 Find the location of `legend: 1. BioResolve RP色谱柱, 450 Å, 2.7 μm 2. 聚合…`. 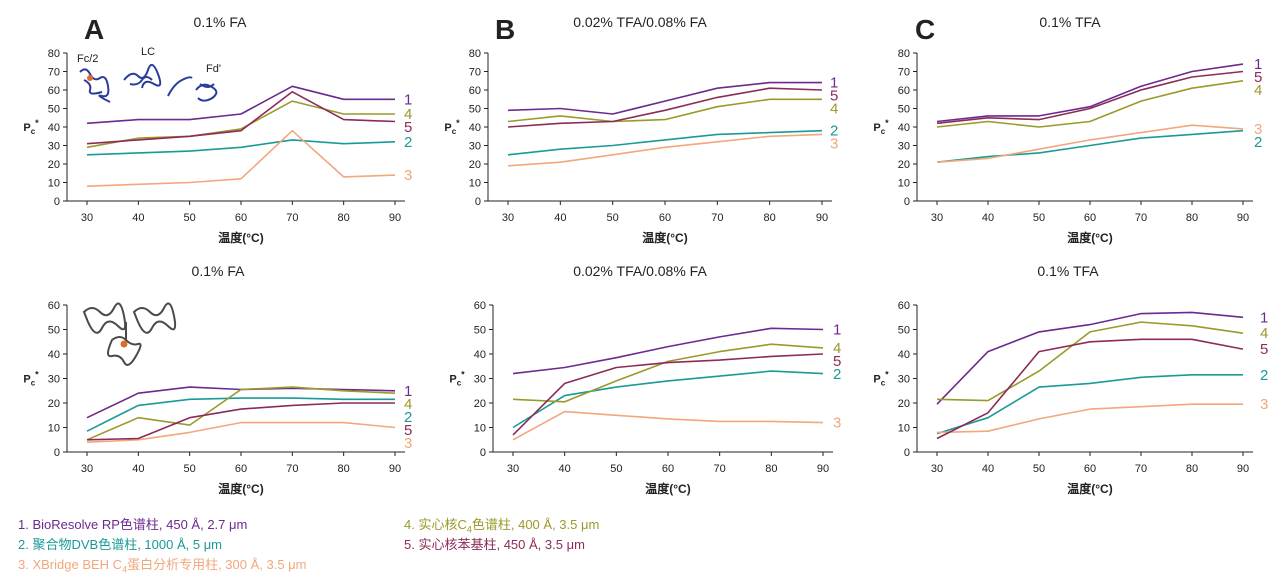

legend: 1. BioResolve RP色谱柱, 450 Å, 2.7 μm 2. 聚合… is located at coordinates (638, 542).